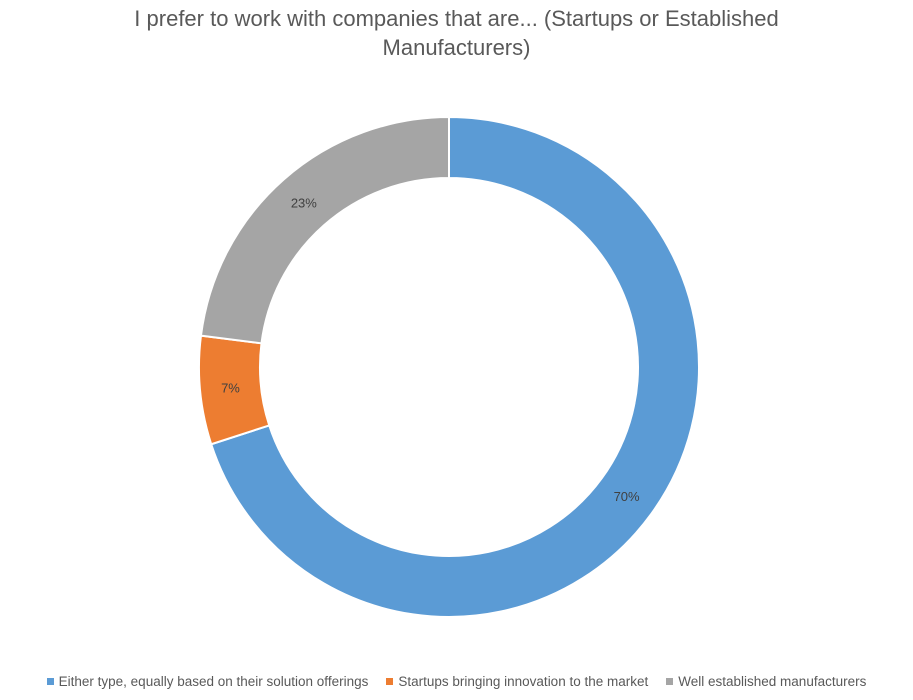 The width and height of the screenshot is (913, 700). What do you see at coordinates (230, 388) in the screenshot?
I see `data-label-startups: 7%` at bounding box center [230, 388].